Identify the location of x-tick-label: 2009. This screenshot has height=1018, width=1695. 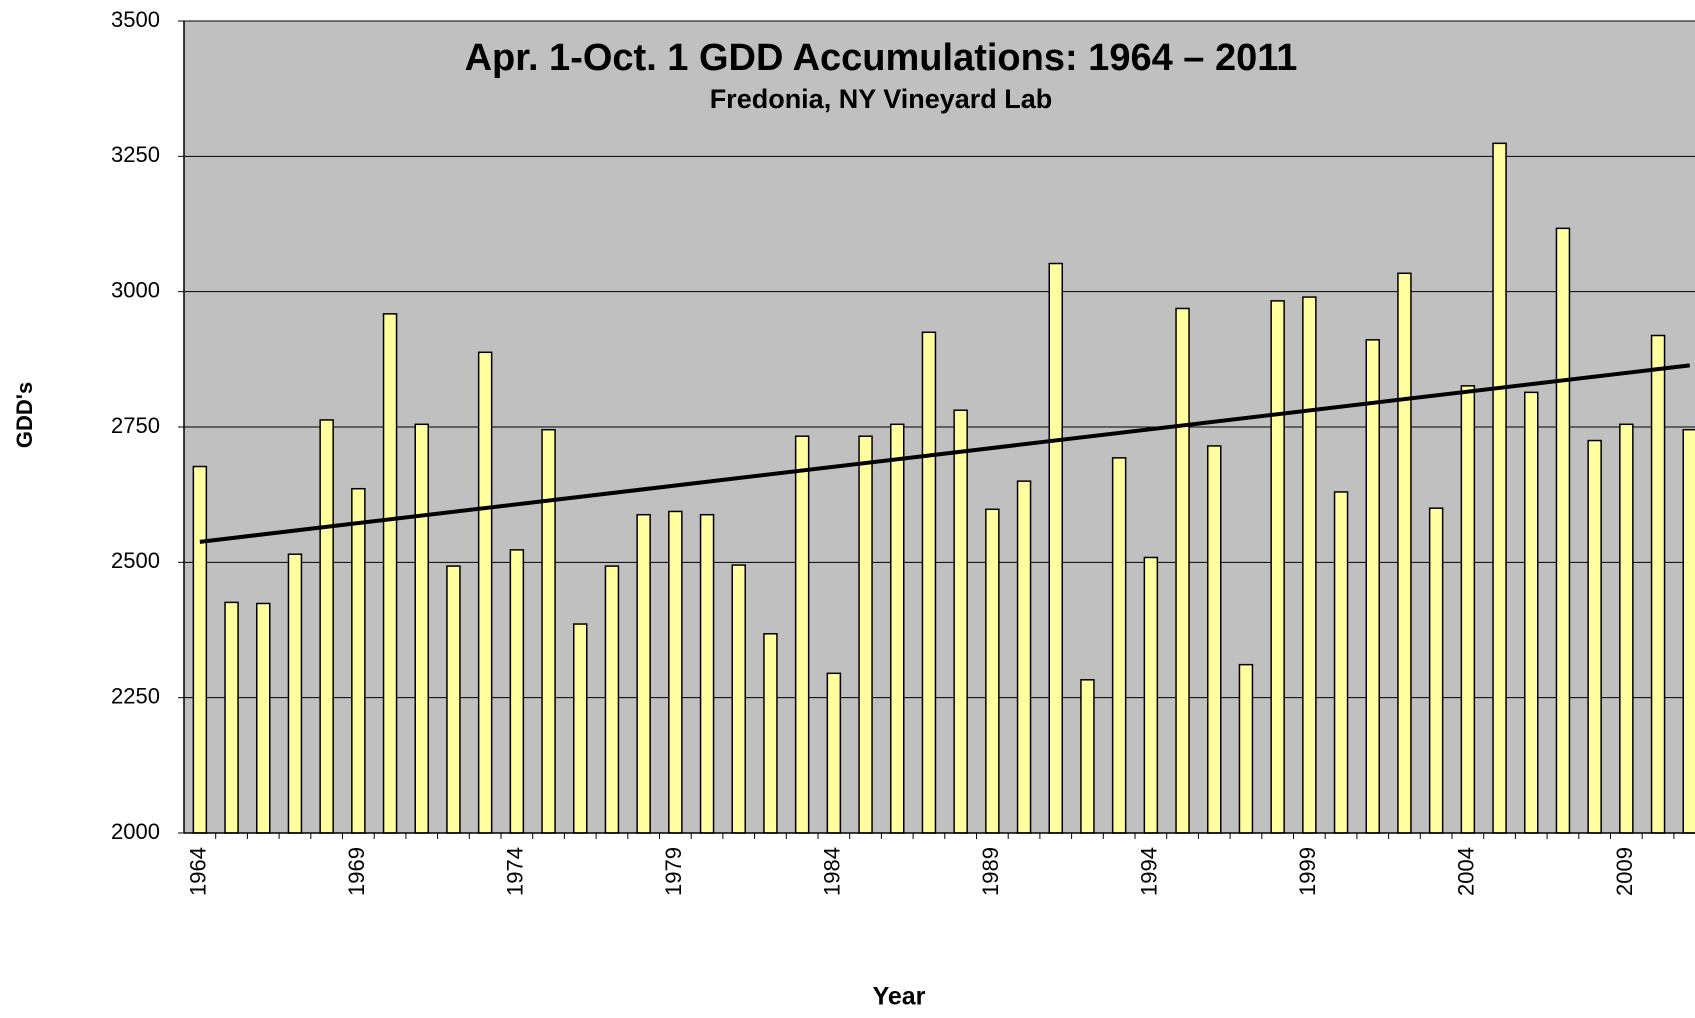
(1624, 871).